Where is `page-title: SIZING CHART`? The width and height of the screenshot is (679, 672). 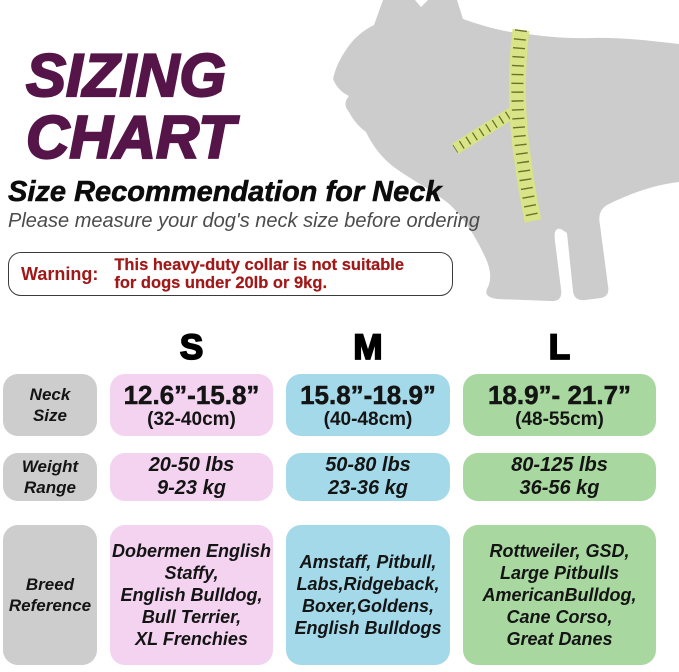
page-title: SIZING CHART is located at coordinates (130, 106).